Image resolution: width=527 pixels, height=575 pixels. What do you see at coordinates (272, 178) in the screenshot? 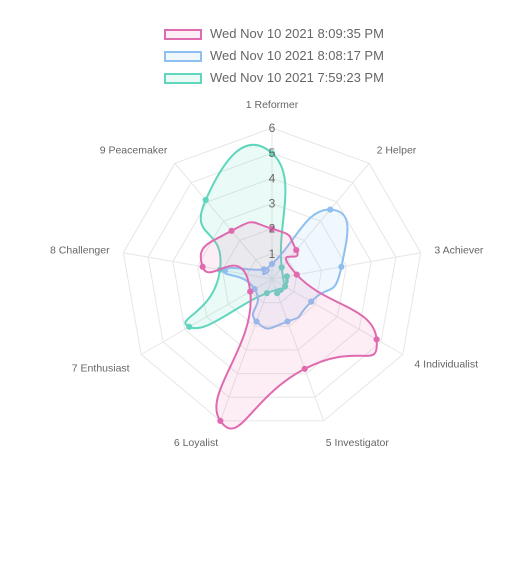
I see `tick-label-4: 4` at bounding box center [272, 178].